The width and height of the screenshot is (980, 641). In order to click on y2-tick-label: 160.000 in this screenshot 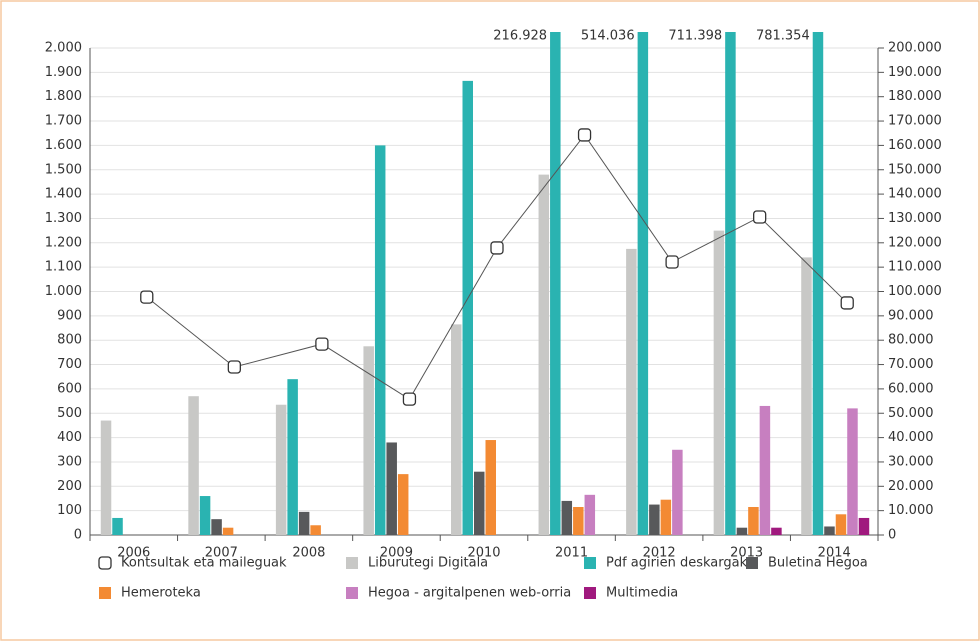, I will do `click(915, 145)`.